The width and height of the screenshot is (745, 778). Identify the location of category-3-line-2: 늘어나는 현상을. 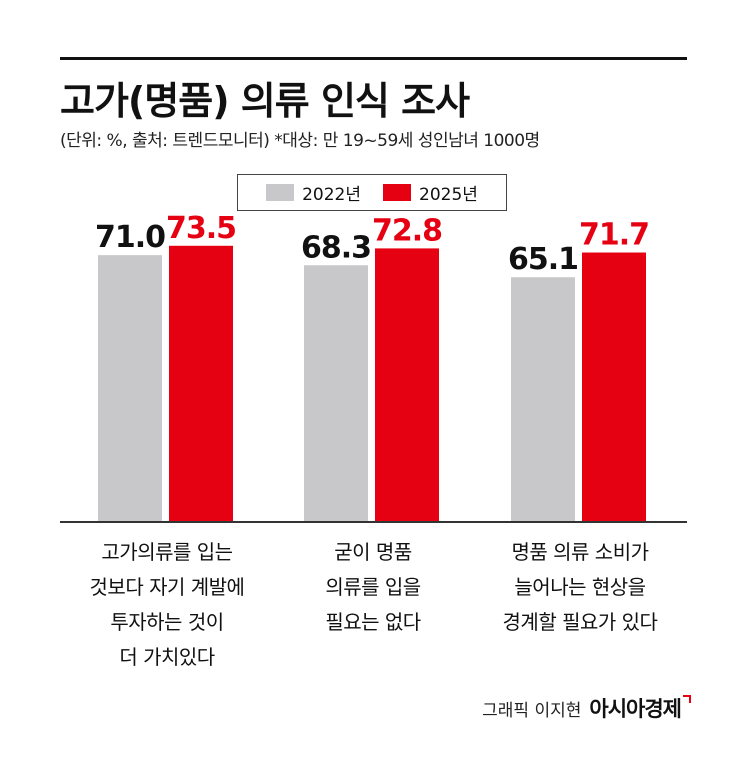
(580, 587).